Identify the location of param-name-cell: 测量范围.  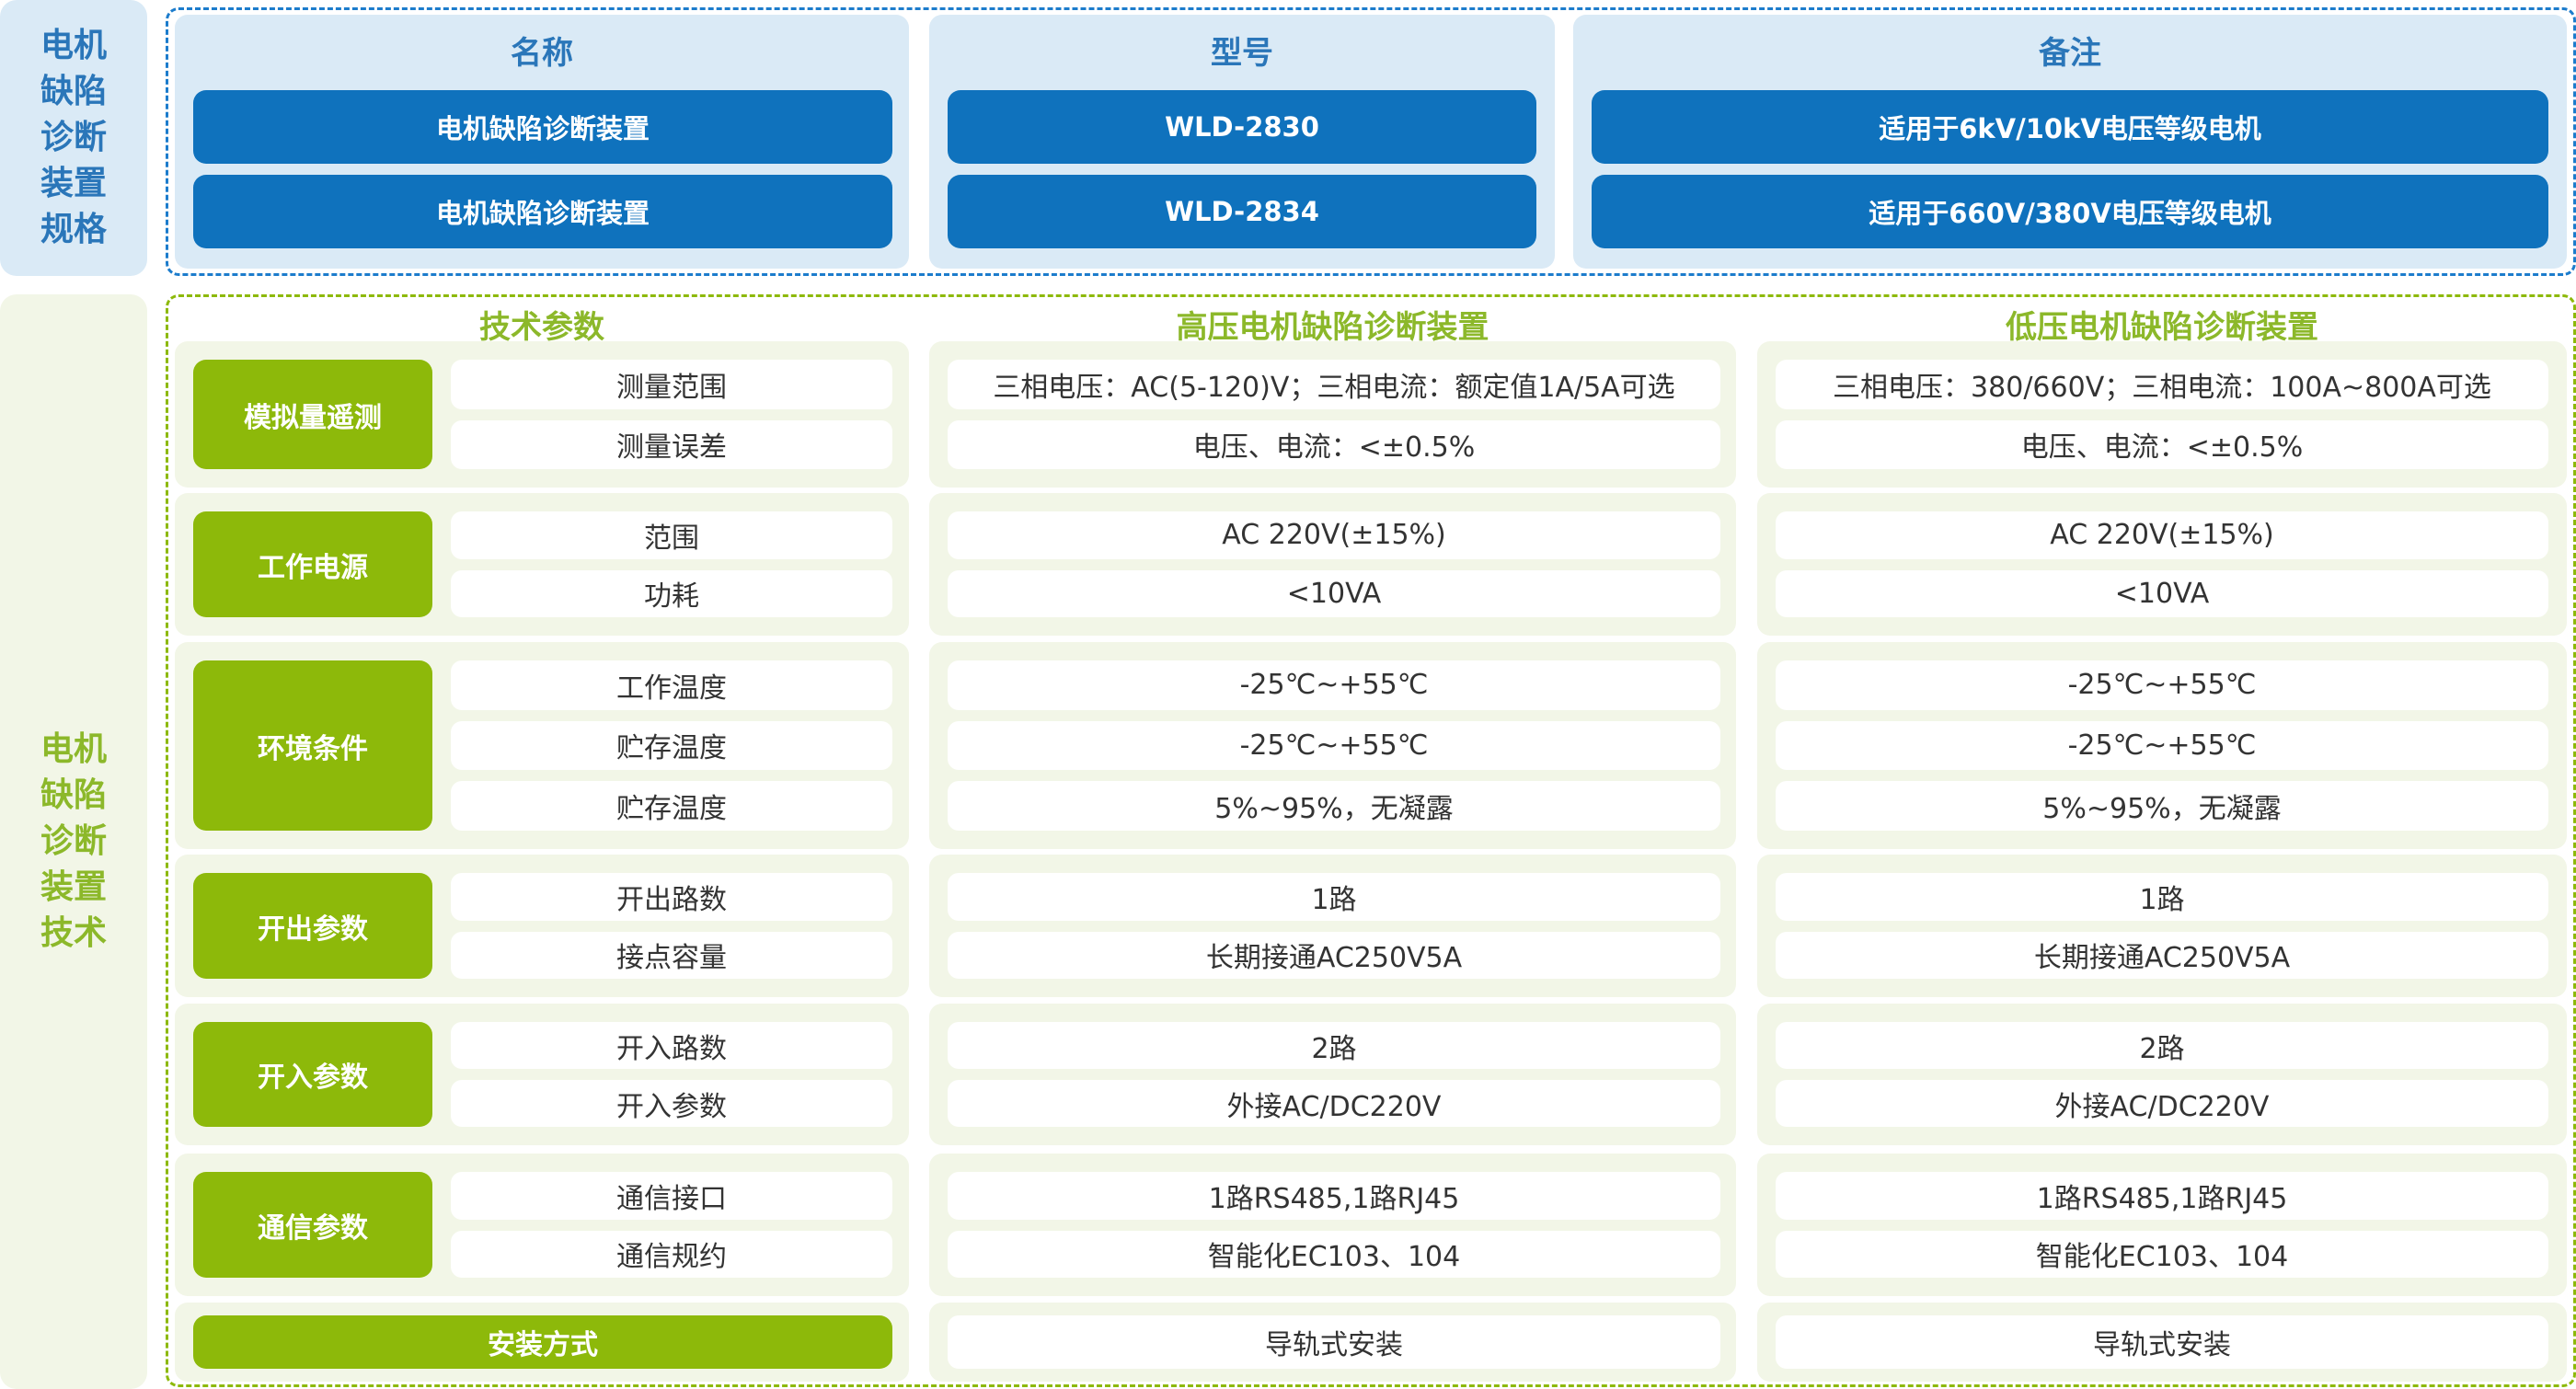
(671, 384).